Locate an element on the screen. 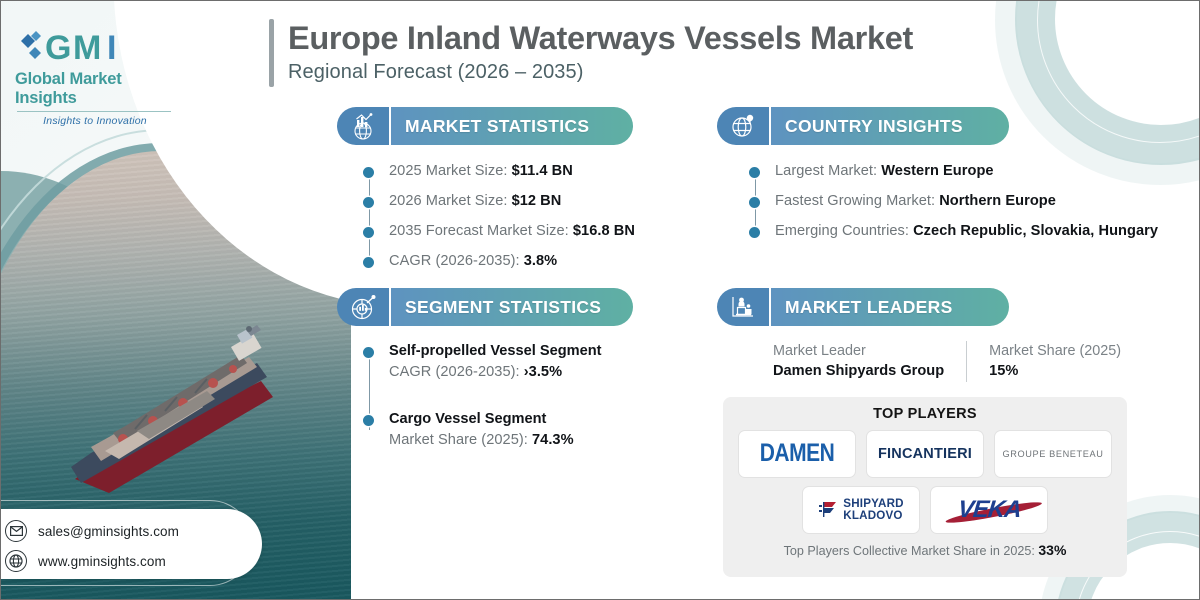  segment-value: ›3.5% is located at coordinates (543, 372).